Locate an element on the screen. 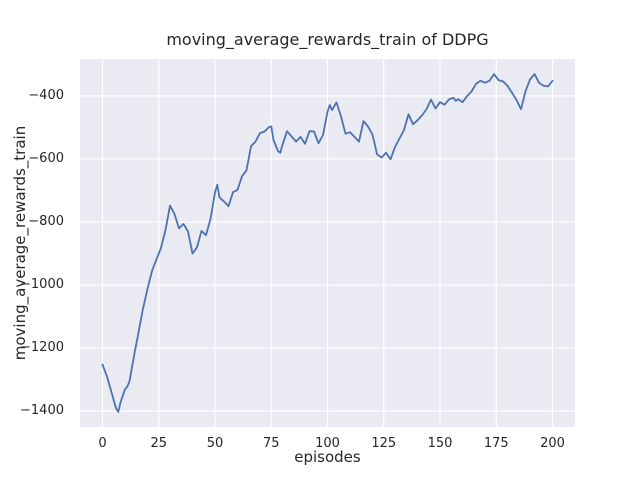 The height and width of the screenshot is (480, 640). x-tick-label: 50 is located at coordinates (215, 443).